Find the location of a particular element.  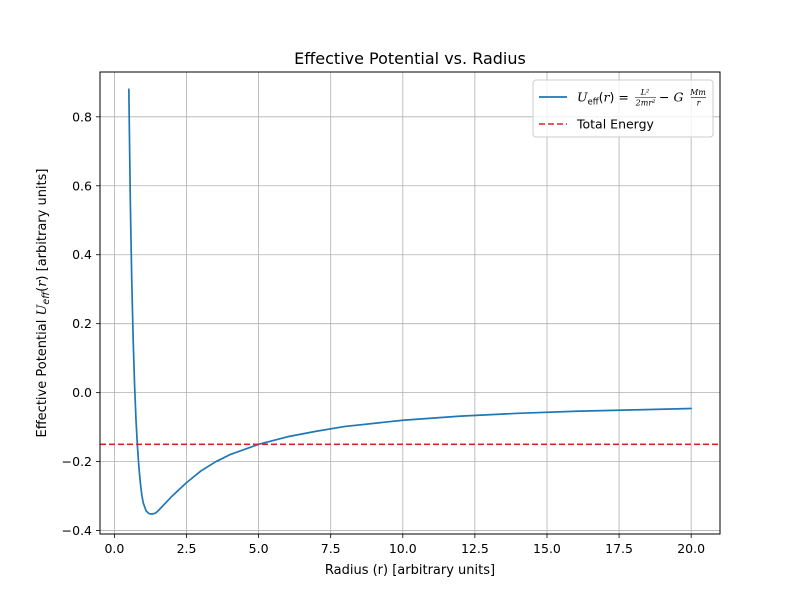

x-tick-label: 0.0 is located at coordinates (114, 548).